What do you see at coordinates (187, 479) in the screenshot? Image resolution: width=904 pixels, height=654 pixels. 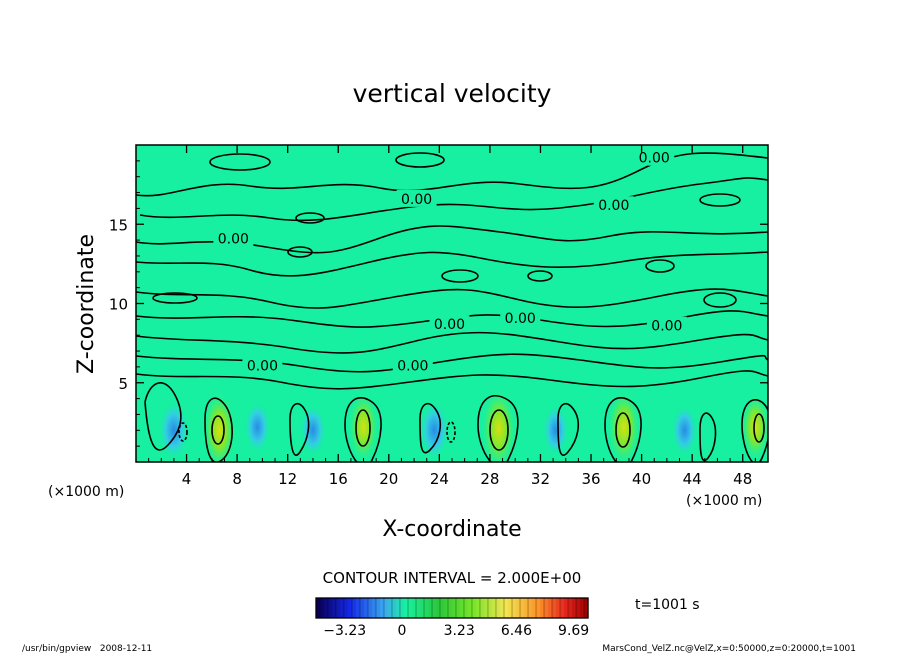 I see `x-tick-label: 4` at bounding box center [187, 479].